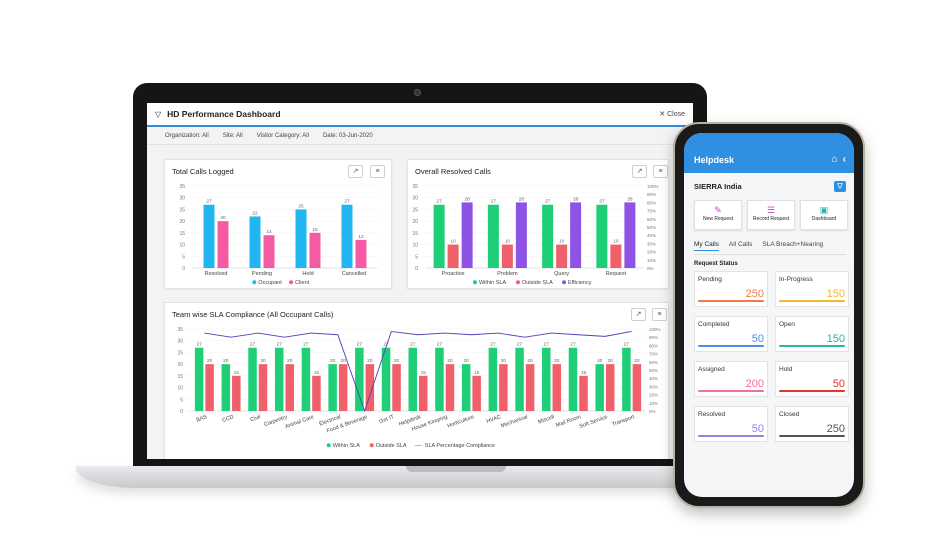 This screenshot has width=942, height=541. Describe the element at coordinates (740, 244) in the screenshot. I see `tab-all-calls: All Calls` at that location.